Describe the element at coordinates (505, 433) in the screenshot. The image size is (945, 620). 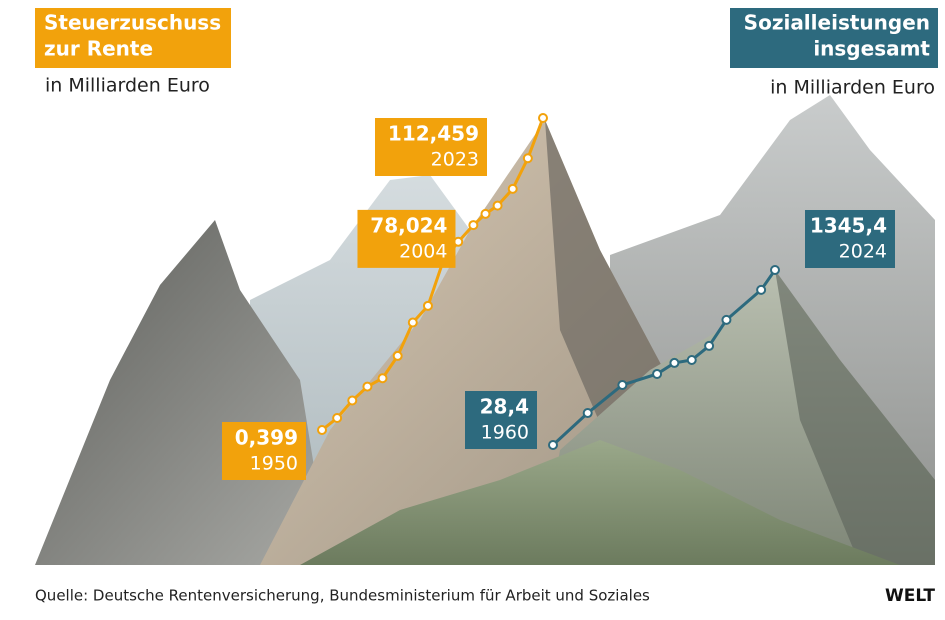
I see `year-label: 1960` at that location.